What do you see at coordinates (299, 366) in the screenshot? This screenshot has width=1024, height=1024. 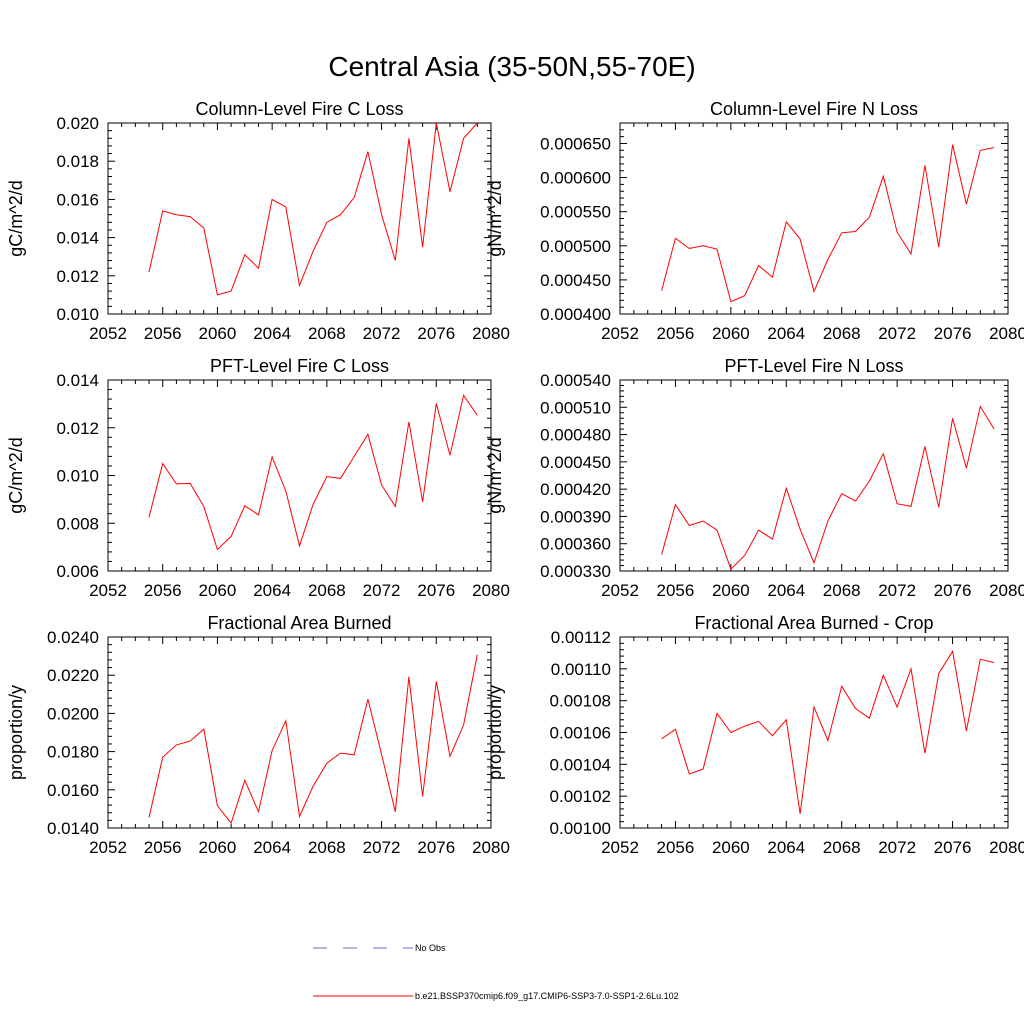 I see `panel-title: PFT-Level Fire C Loss` at bounding box center [299, 366].